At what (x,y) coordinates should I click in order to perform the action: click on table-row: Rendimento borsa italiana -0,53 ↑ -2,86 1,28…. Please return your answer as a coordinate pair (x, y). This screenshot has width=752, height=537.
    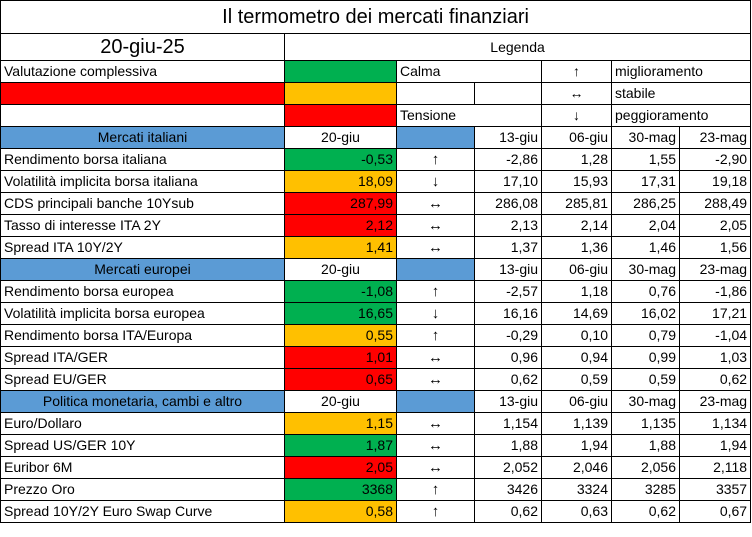
    Looking at the image, I should click on (376, 159).